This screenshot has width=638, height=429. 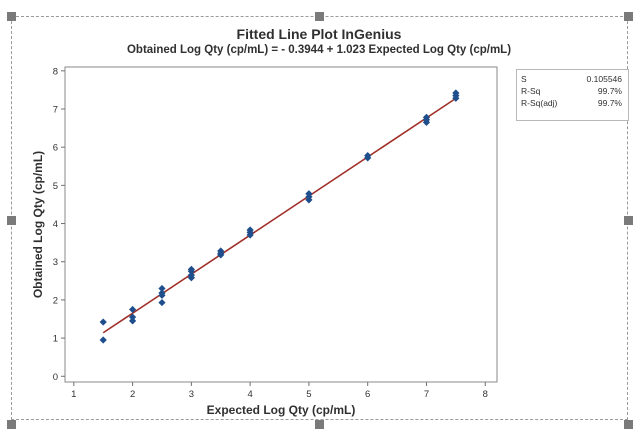 I want to click on y-tick-label: 1, so click(x=55, y=339).